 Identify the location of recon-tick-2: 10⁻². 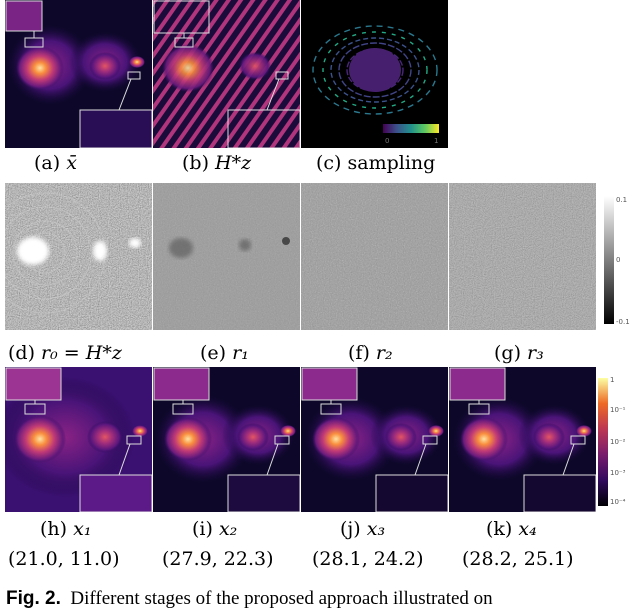
(618, 442).